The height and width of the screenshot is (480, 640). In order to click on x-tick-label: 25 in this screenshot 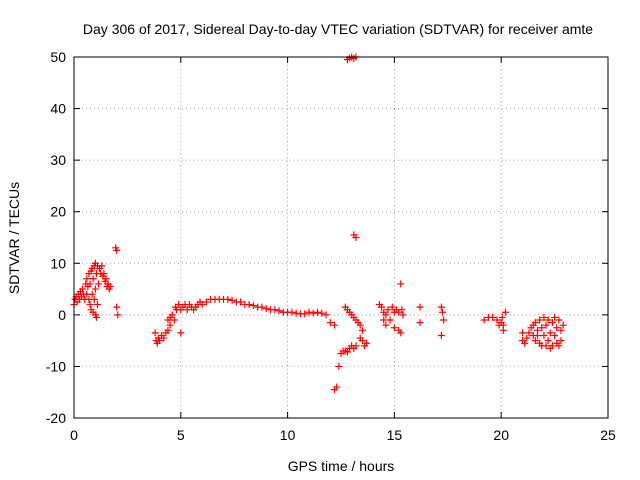, I will do `click(608, 435)`.